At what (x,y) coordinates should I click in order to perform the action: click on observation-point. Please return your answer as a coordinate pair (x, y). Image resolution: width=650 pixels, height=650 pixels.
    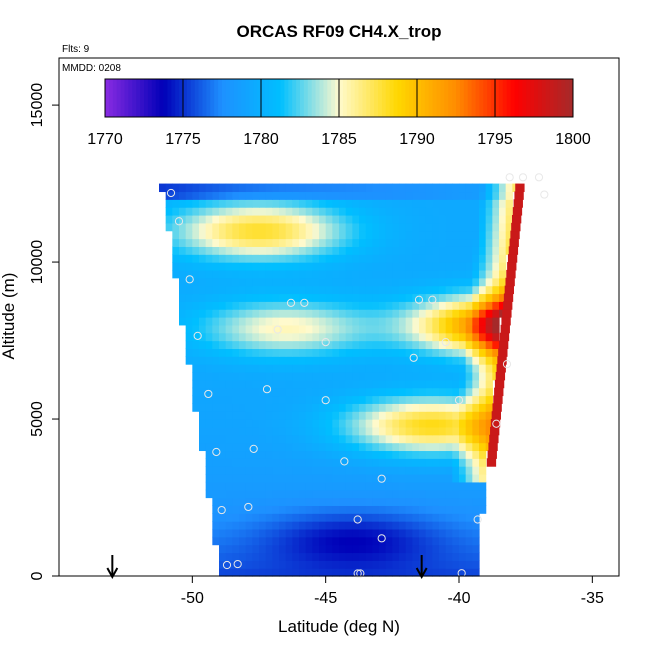
    Looking at the image, I should click on (197, 335).